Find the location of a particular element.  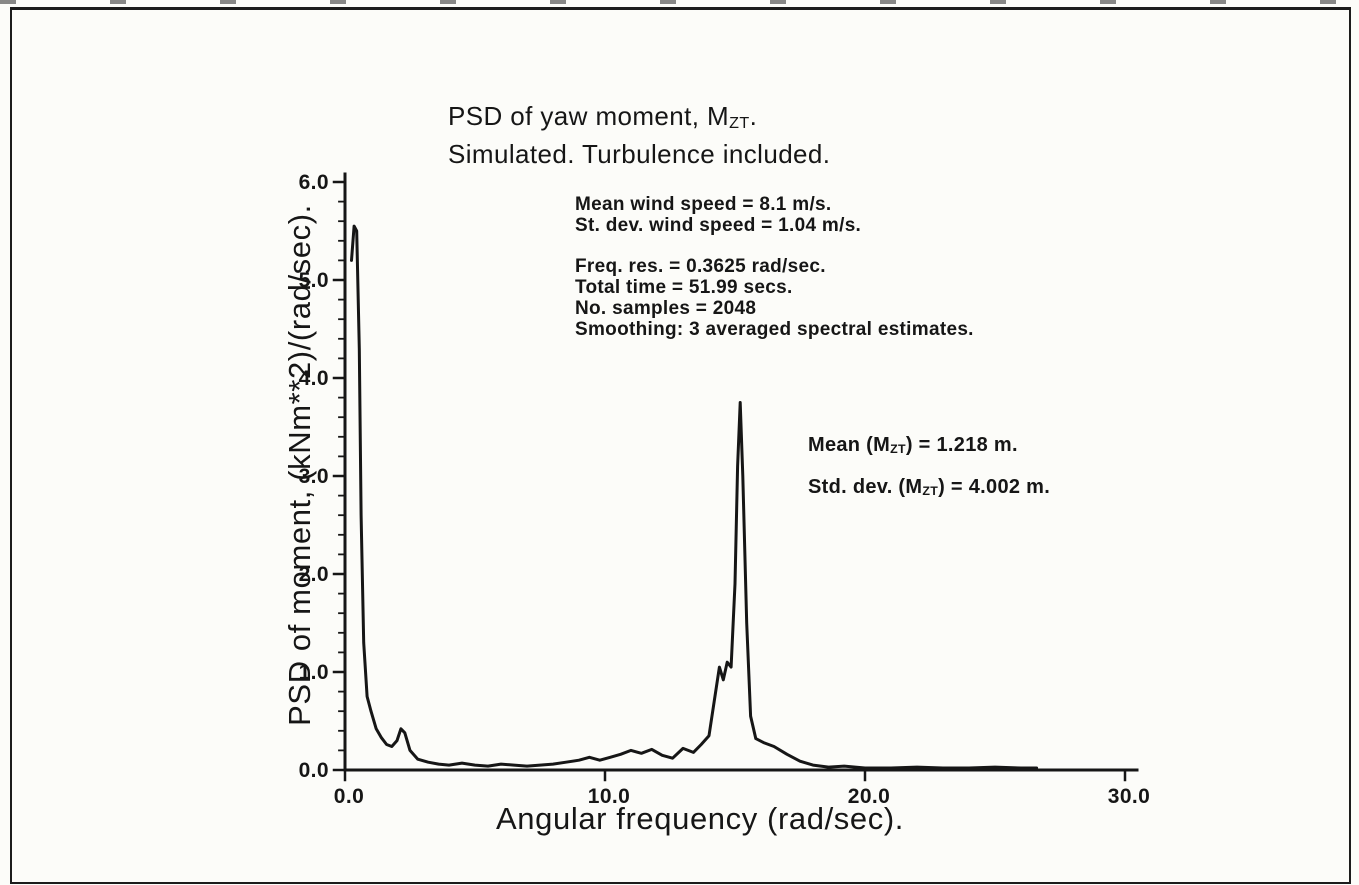

annotation-total-time: Total time = 51.99 secs. is located at coordinates (684, 287).